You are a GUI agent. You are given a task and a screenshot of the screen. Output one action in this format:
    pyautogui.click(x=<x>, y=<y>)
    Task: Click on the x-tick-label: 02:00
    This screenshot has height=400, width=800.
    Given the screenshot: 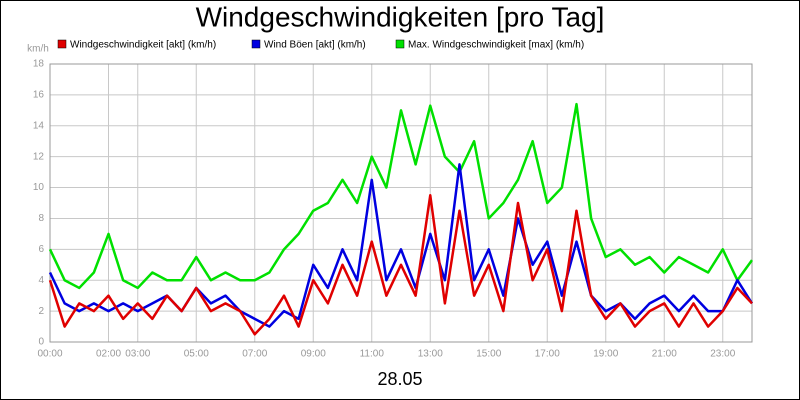 What is the action you would take?
    pyautogui.click(x=108, y=354)
    